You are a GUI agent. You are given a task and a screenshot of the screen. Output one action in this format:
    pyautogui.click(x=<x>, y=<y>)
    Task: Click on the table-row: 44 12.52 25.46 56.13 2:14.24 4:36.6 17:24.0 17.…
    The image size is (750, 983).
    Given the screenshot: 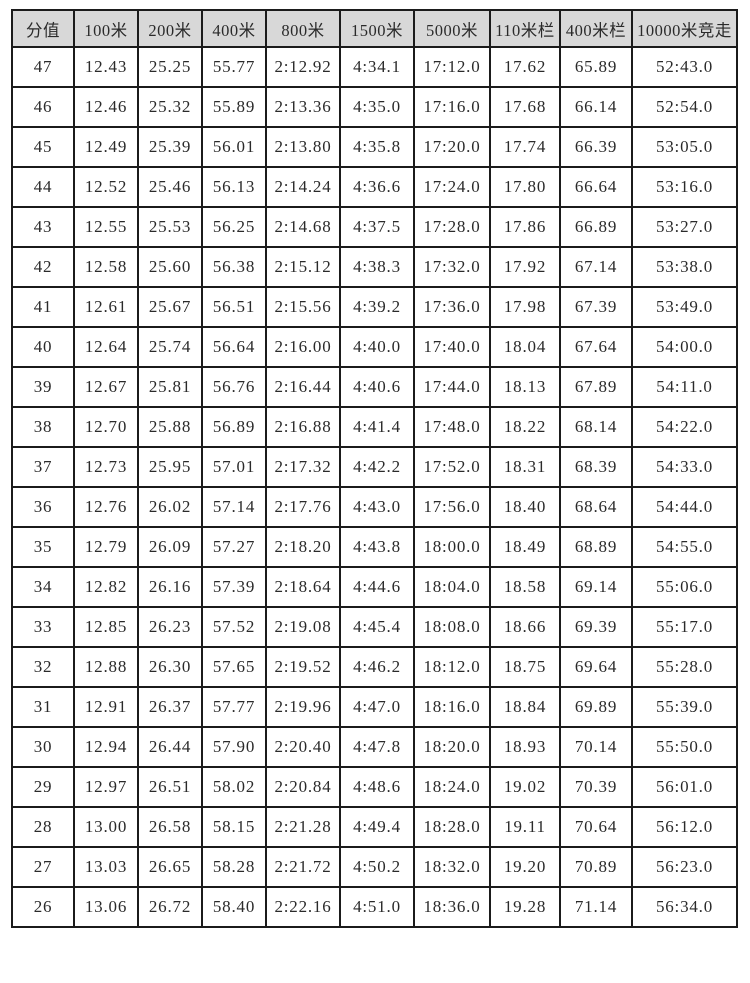 What is the action you would take?
    pyautogui.click(x=374, y=187)
    